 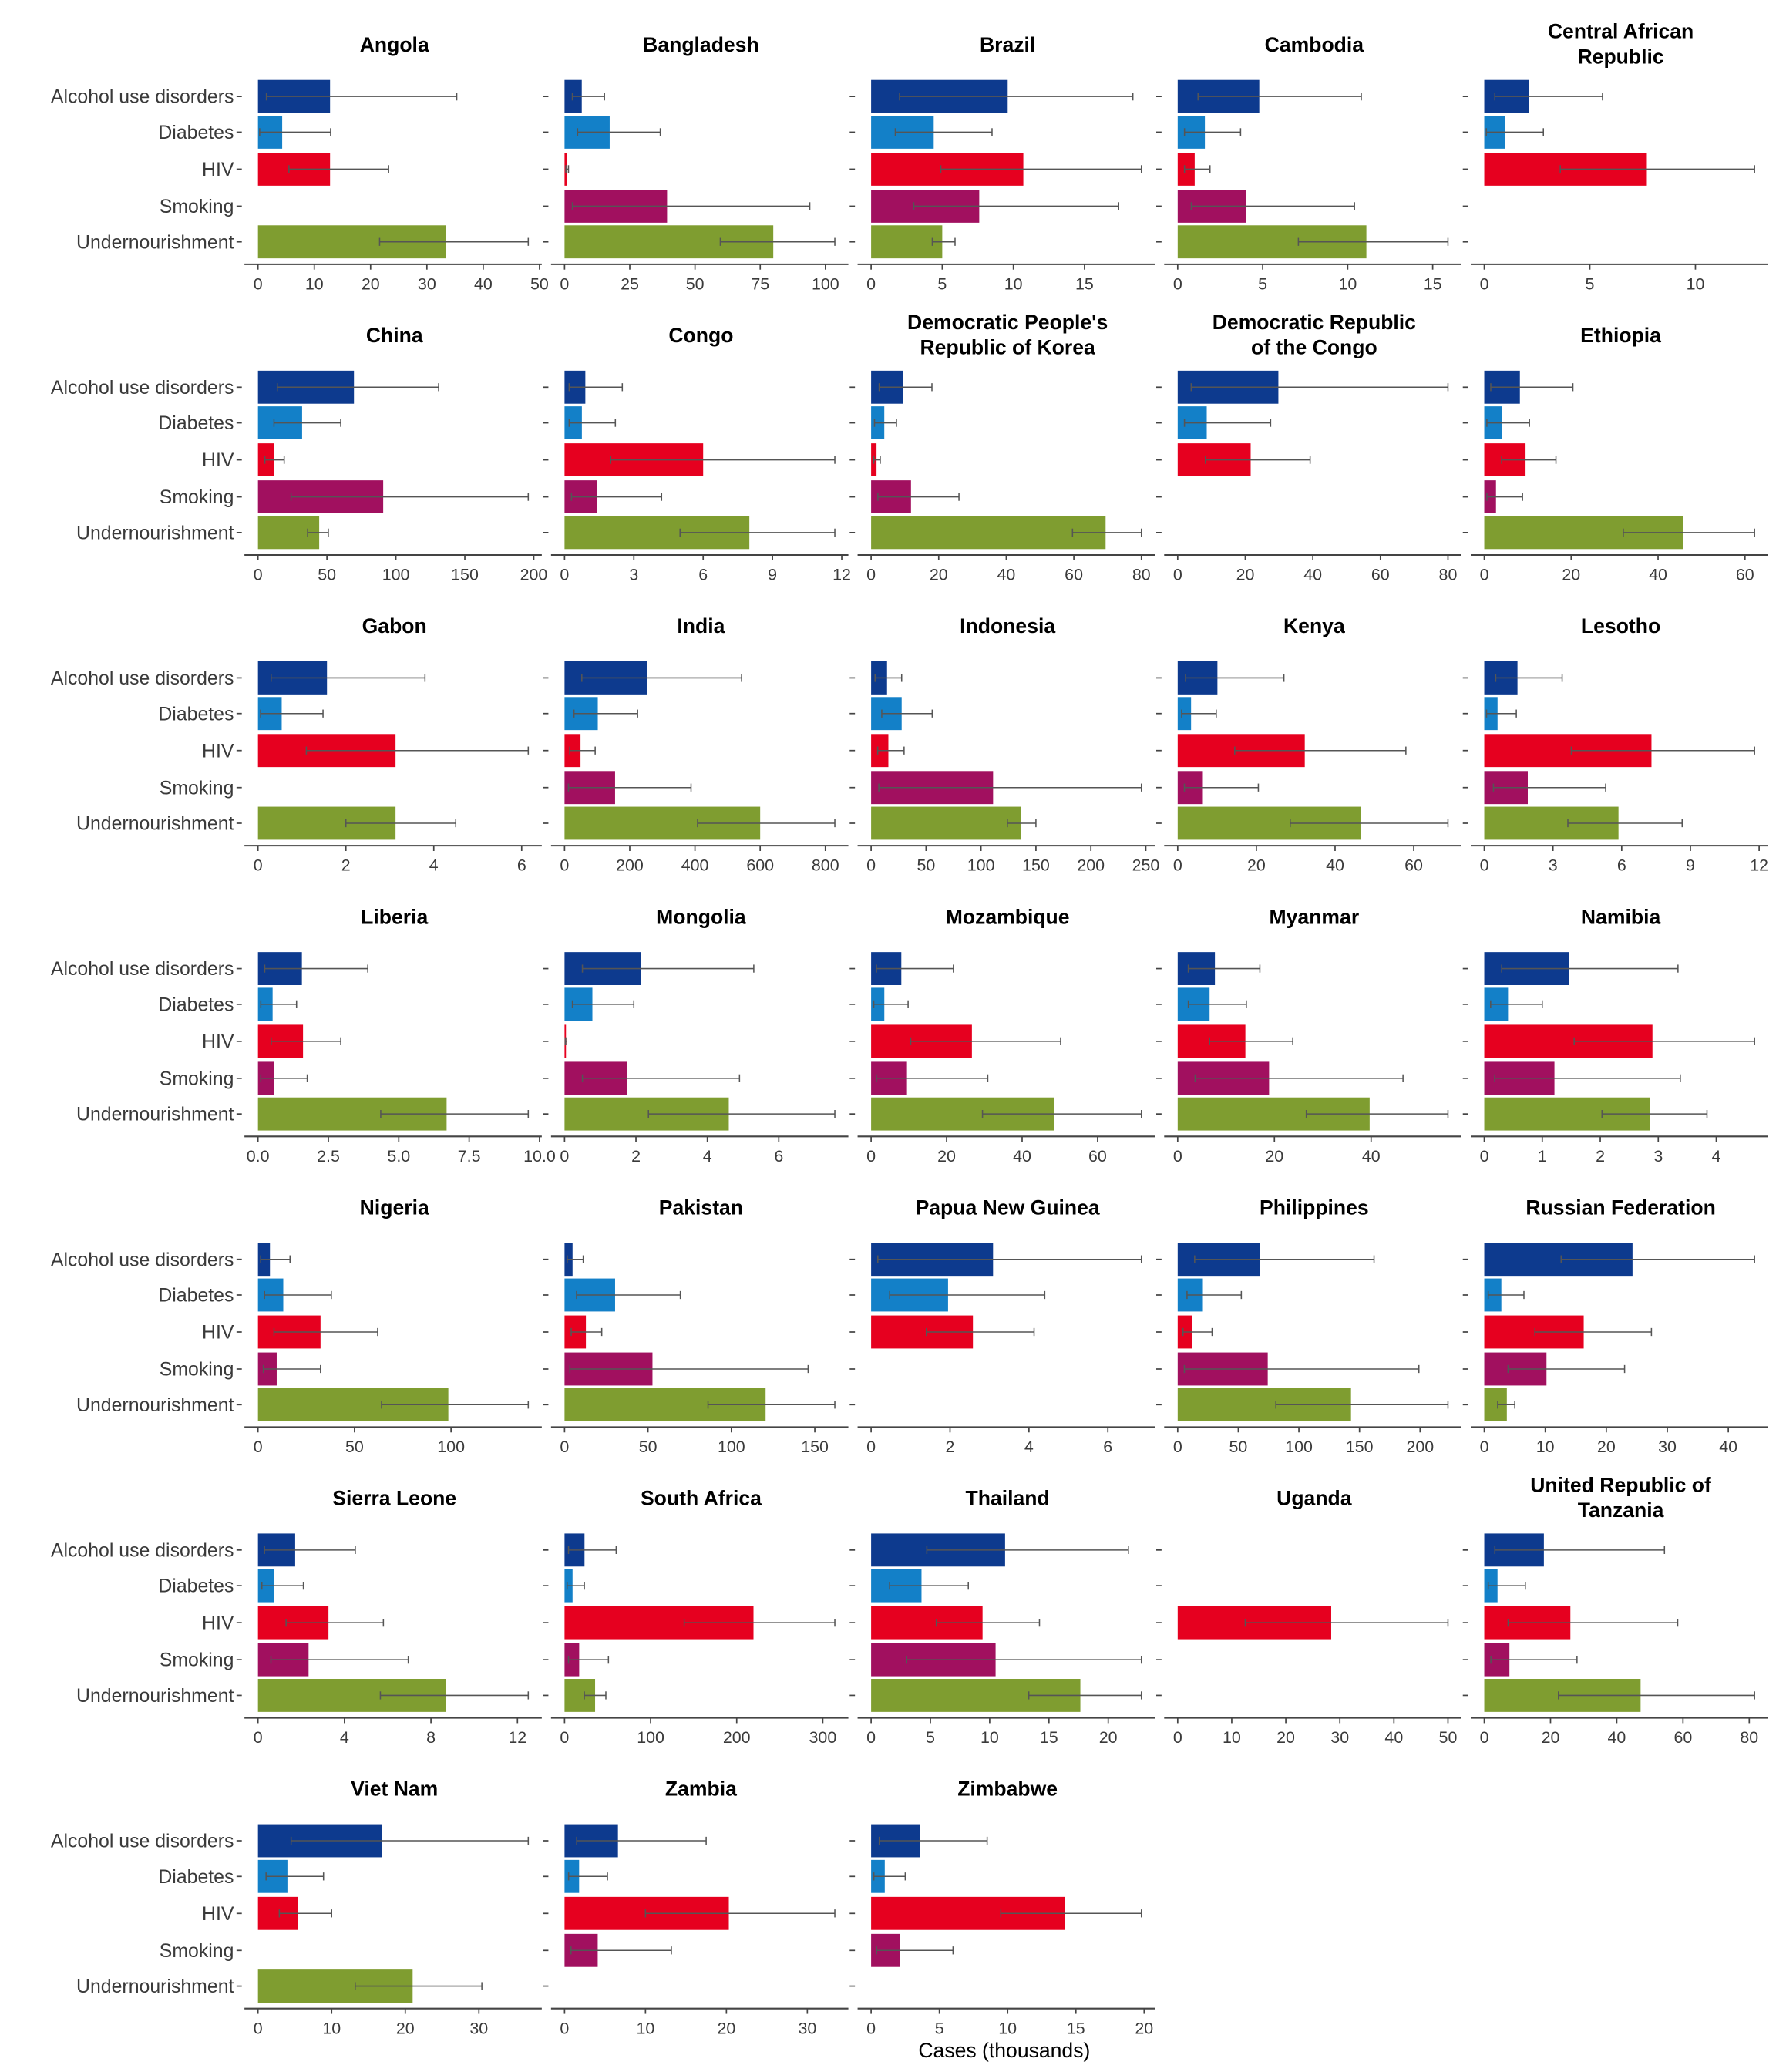 I want to click on x-tick-label: 2.5, so click(x=329, y=1156).